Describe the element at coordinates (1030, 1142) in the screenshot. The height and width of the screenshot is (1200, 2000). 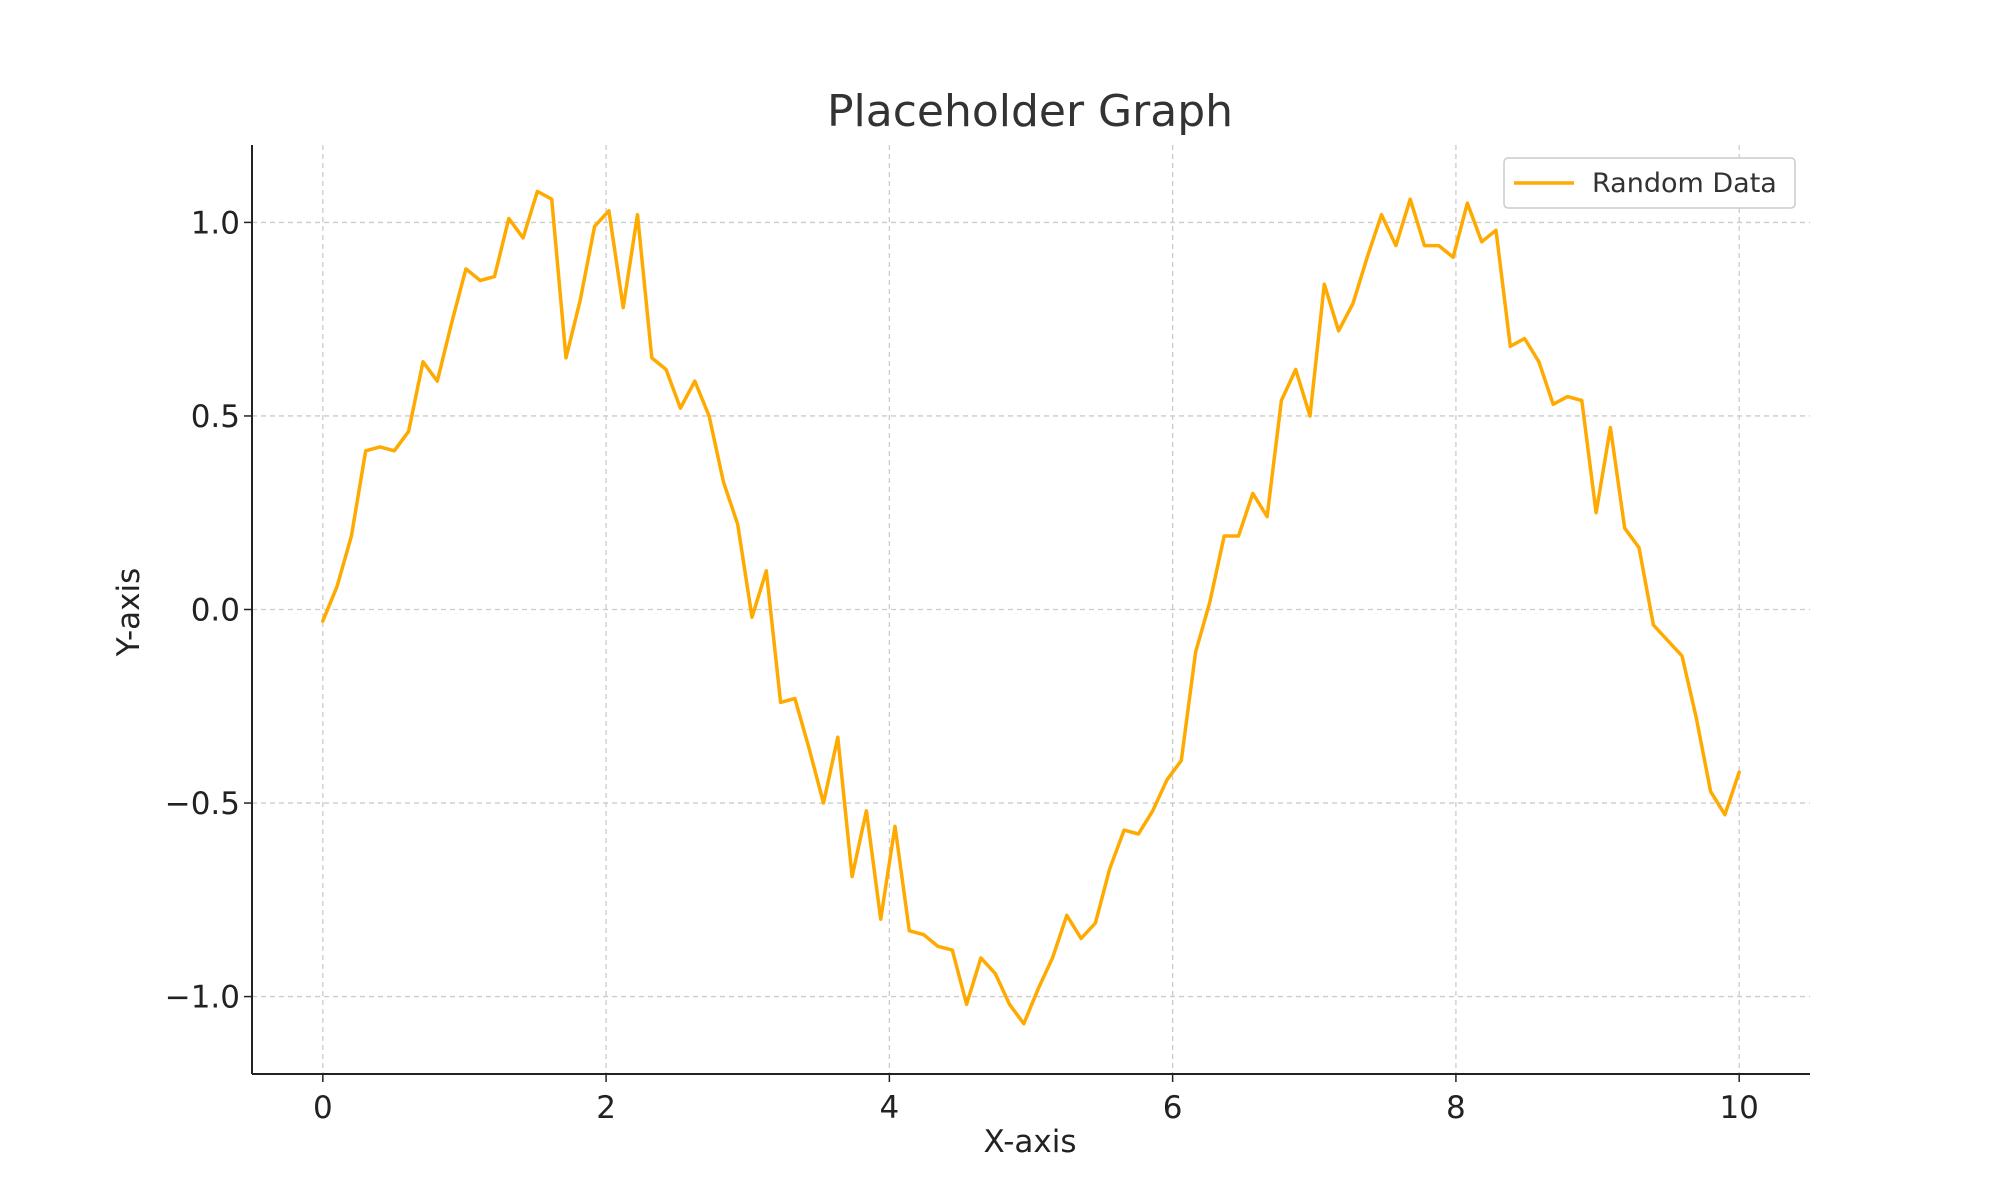
I see `x-axis-label: X-axis` at that location.